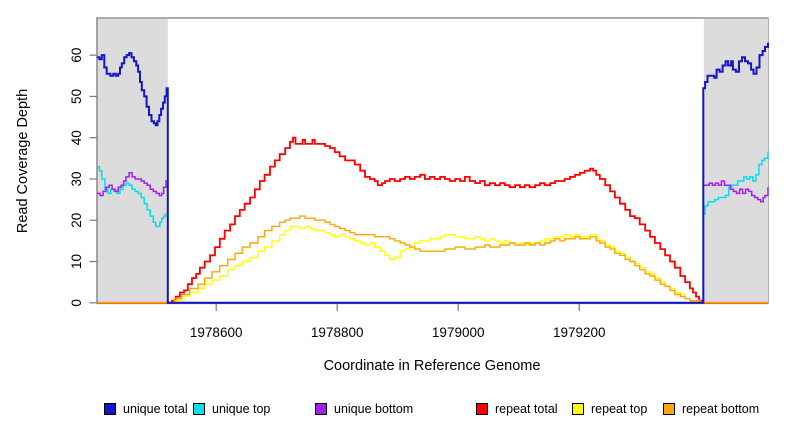 The image size is (792, 432). I want to click on y-axis-title: Read Coverage Depth, so click(23, 161).